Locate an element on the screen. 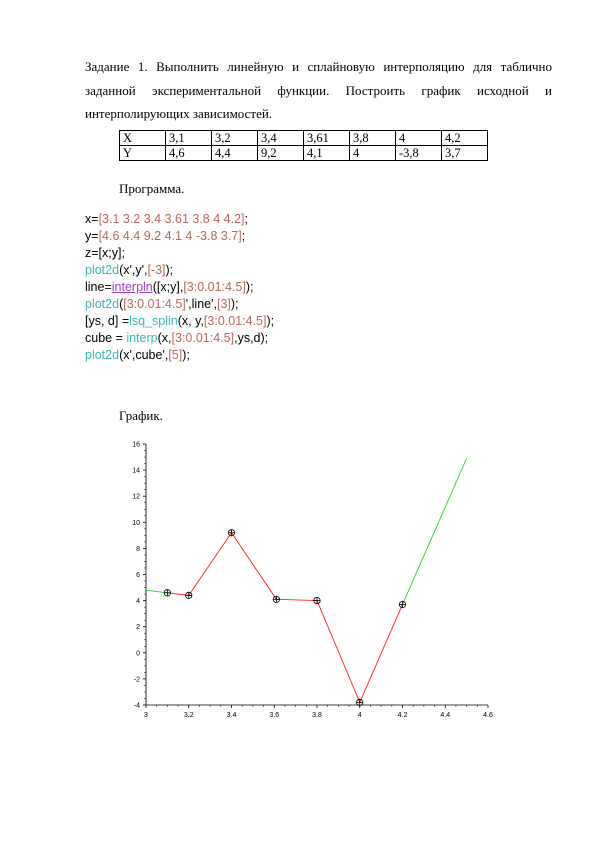  code-token: lsq_splin is located at coordinates (153, 321).